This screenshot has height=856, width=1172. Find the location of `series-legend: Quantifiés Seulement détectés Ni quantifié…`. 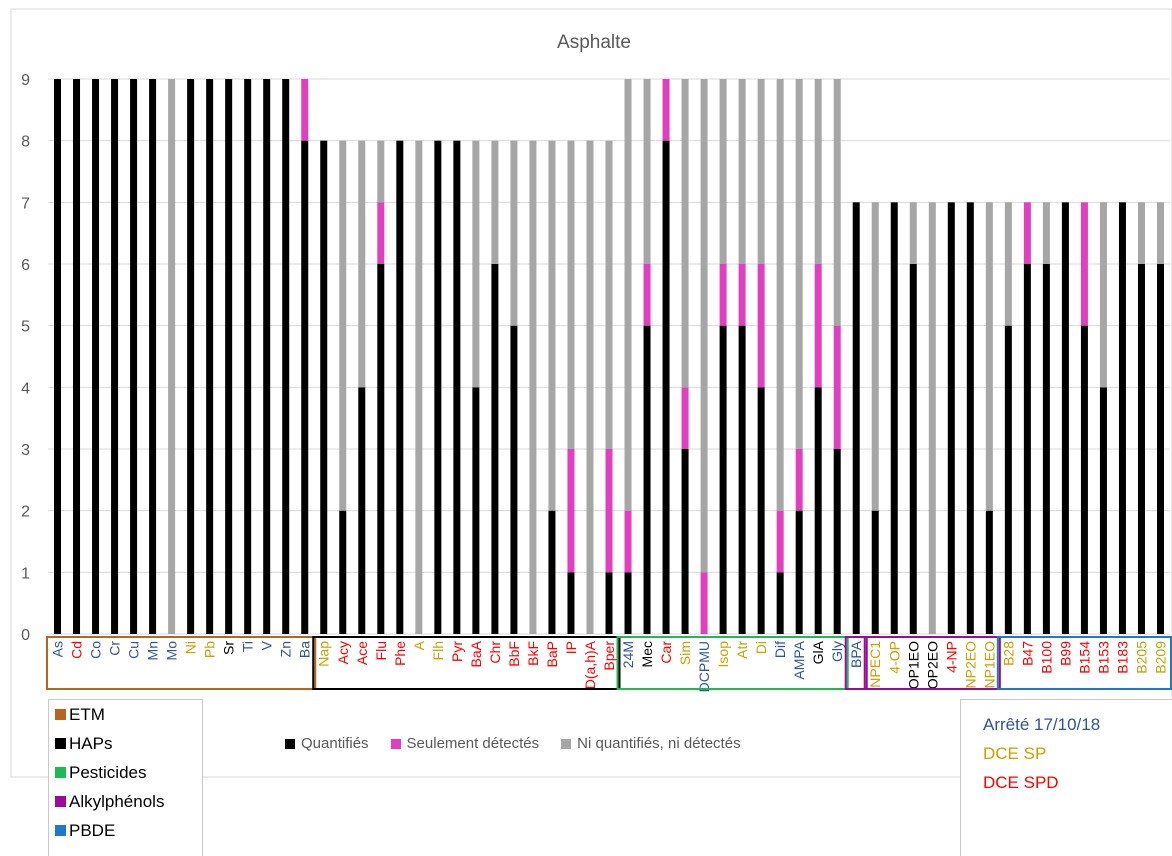

series-legend: Quantifiés Seulement détectés Ni quantifié… is located at coordinates (513, 743).